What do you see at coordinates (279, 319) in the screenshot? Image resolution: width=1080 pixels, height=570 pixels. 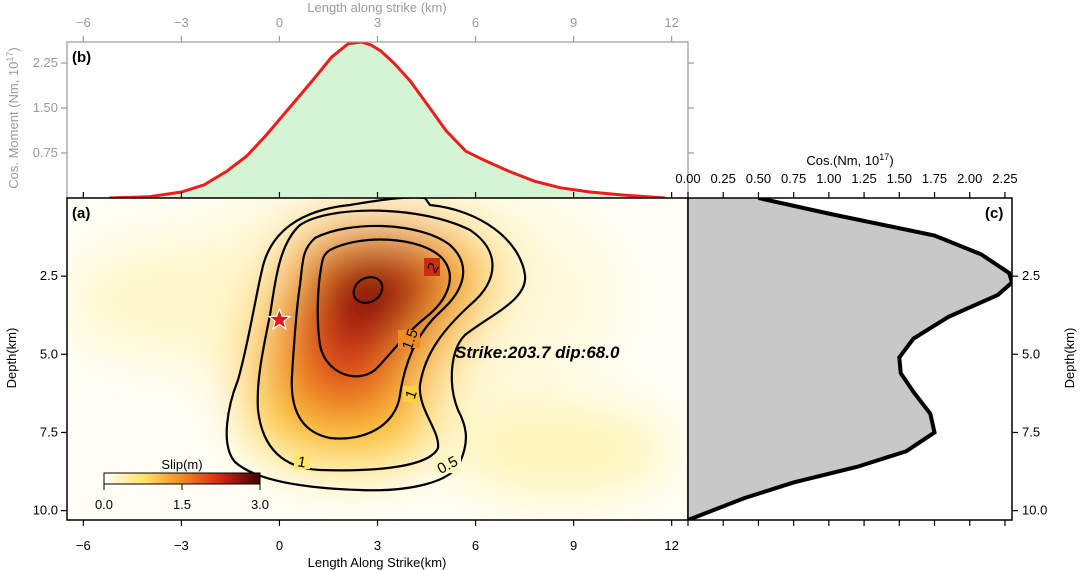 I see `hypocenter-star` at bounding box center [279, 319].